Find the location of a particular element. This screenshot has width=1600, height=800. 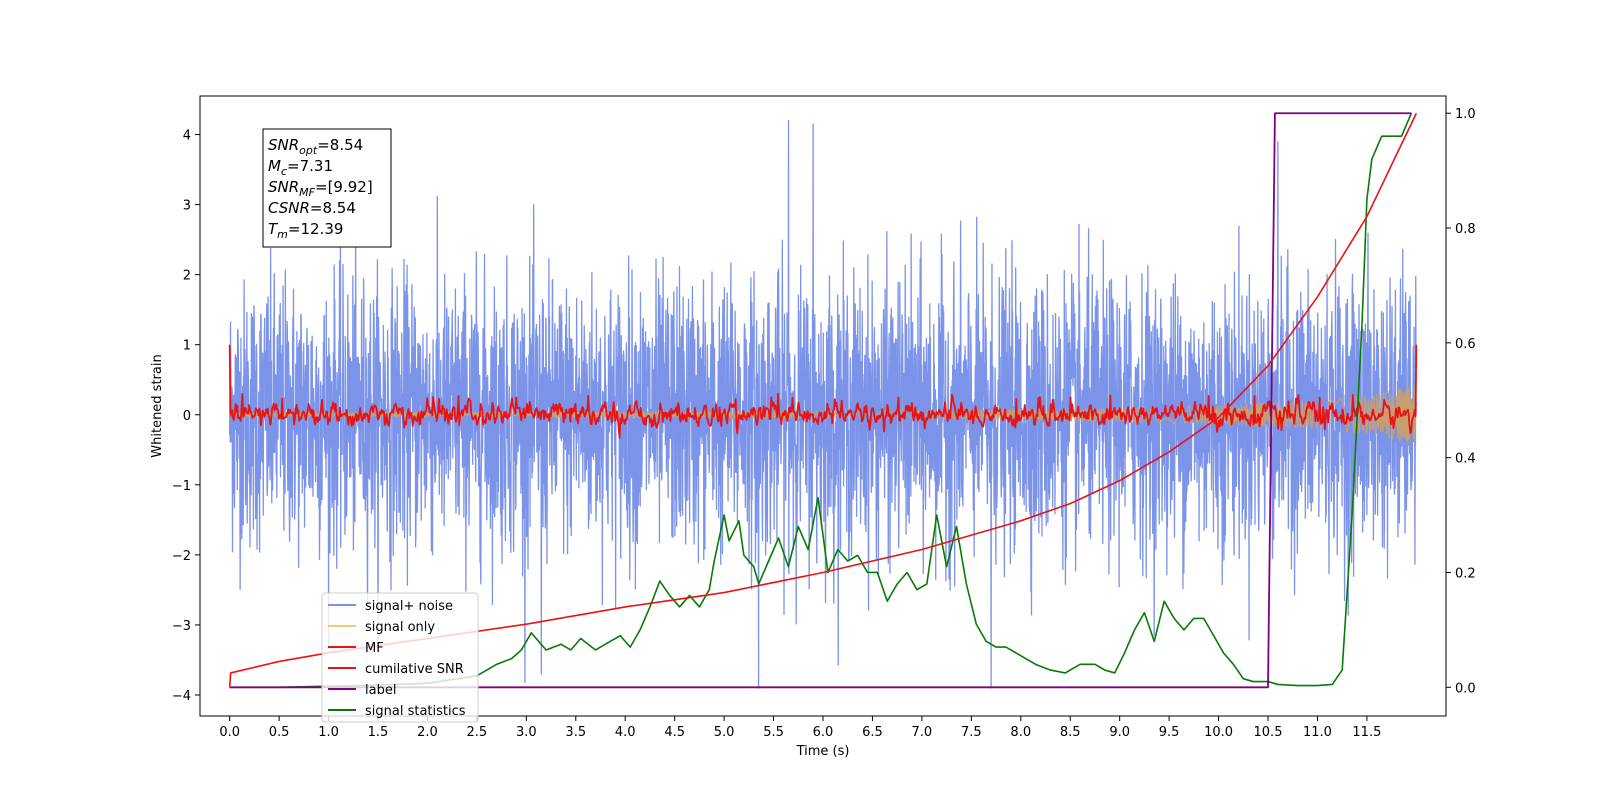

y-right-tick-label: 0.8 is located at coordinates (1465, 229).